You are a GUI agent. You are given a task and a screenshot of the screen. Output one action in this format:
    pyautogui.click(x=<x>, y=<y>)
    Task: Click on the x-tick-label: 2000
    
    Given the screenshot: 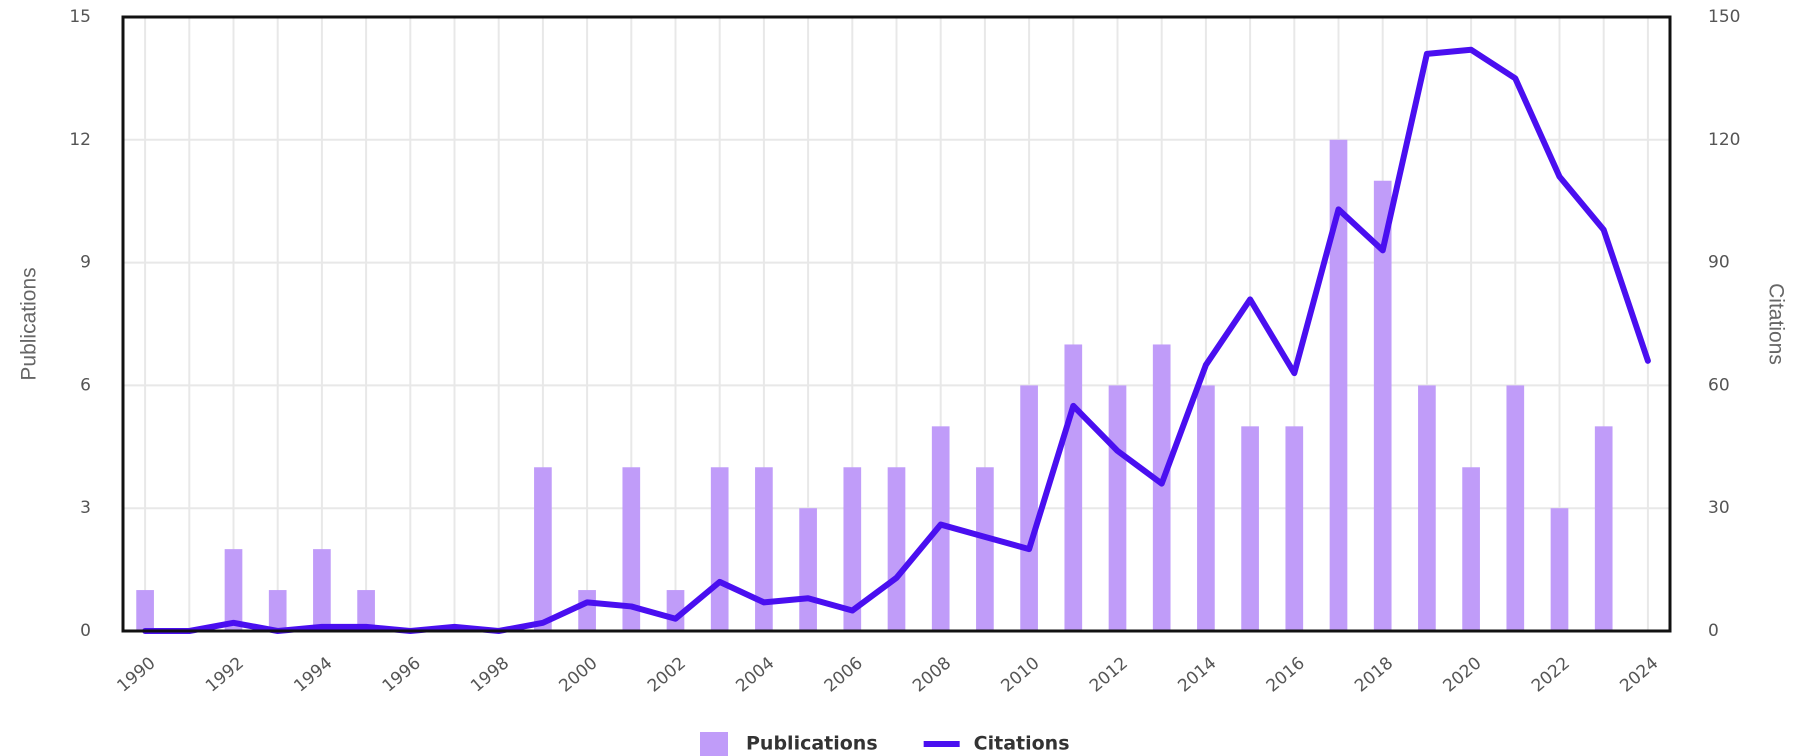 What is the action you would take?
    pyautogui.click(x=579, y=674)
    